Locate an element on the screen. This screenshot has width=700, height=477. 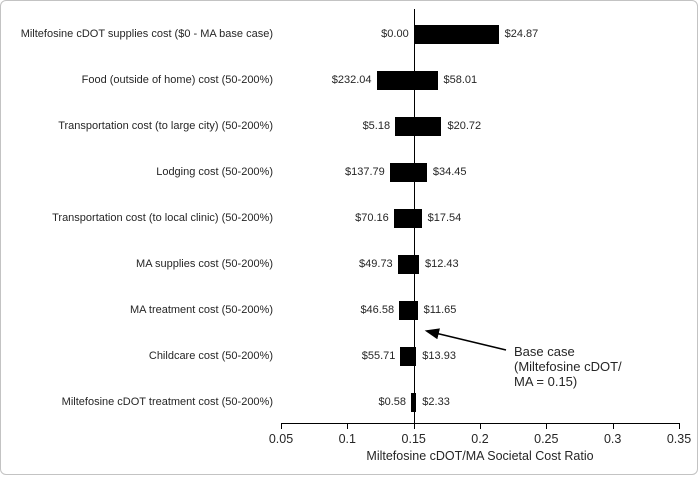
base-case-line is located at coordinates (414, 219).